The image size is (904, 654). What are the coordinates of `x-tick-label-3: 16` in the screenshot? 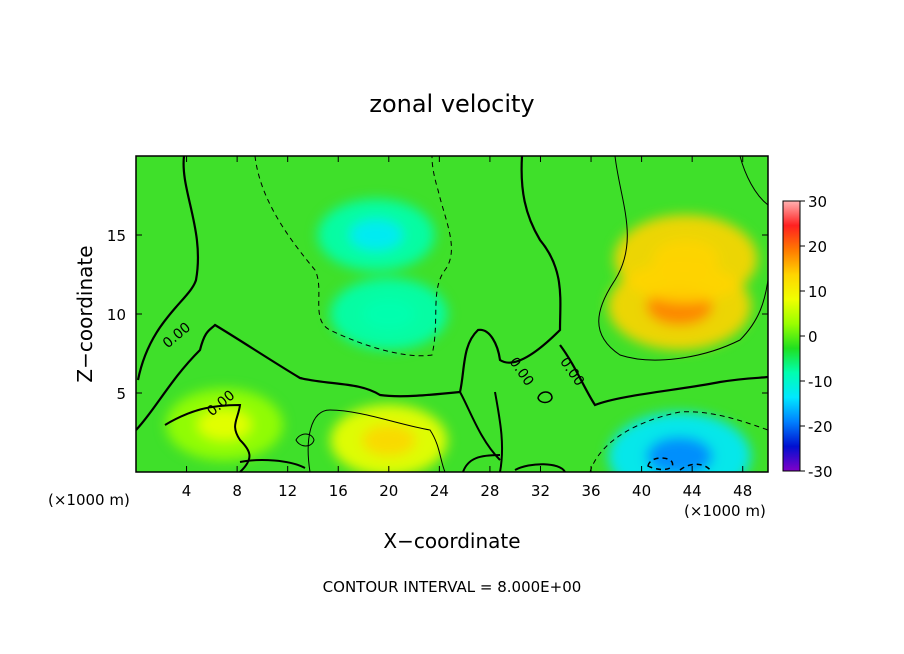 It's located at (338, 491).